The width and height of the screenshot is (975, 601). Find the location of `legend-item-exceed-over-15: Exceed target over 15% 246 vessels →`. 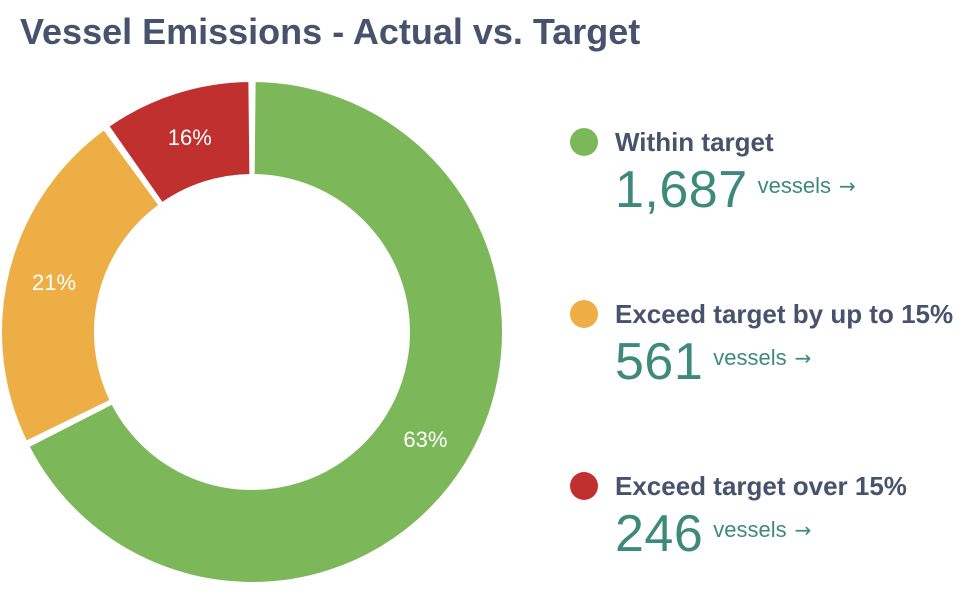

legend-item-exceed-over-15: Exceed target over 15% 246 vessels → is located at coordinates (770, 516).